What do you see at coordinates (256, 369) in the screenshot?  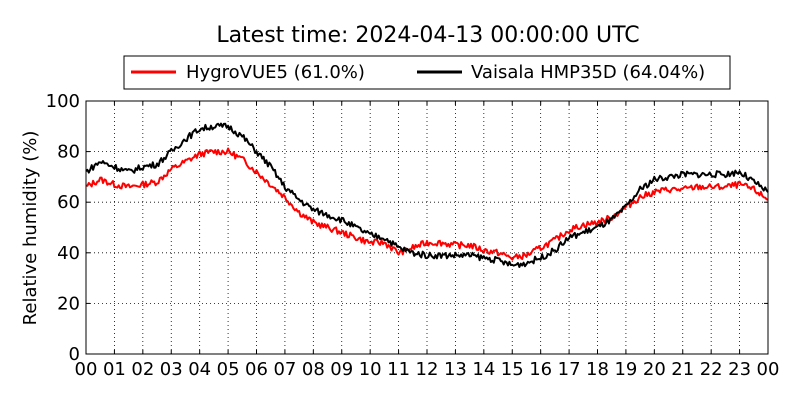 I see `x-tick-label: 06` at bounding box center [256, 369].